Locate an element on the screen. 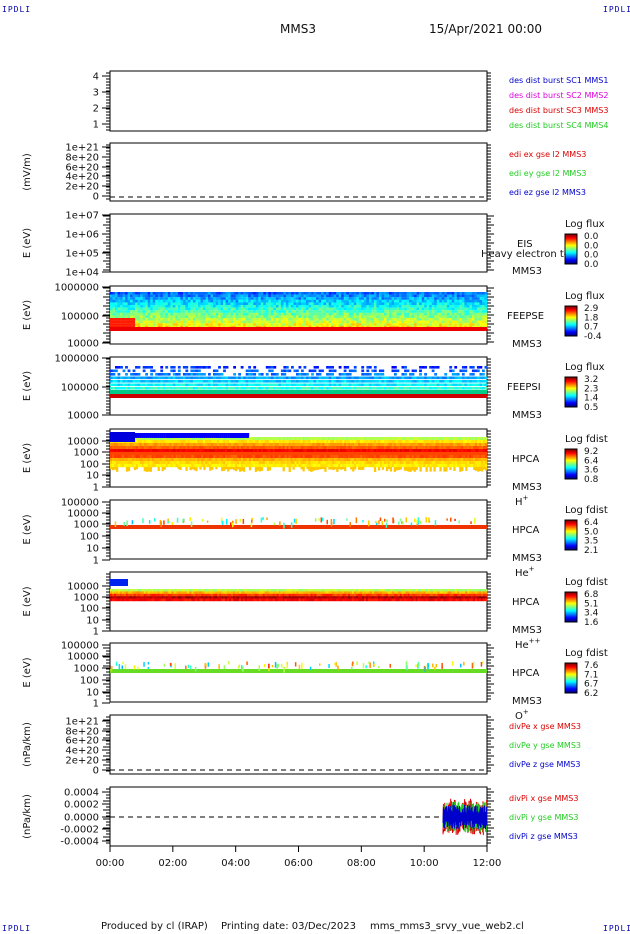 The width and height of the screenshot is (630, 934). feepsi-ylabel: E (eV) is located at coordinates (27, 386).